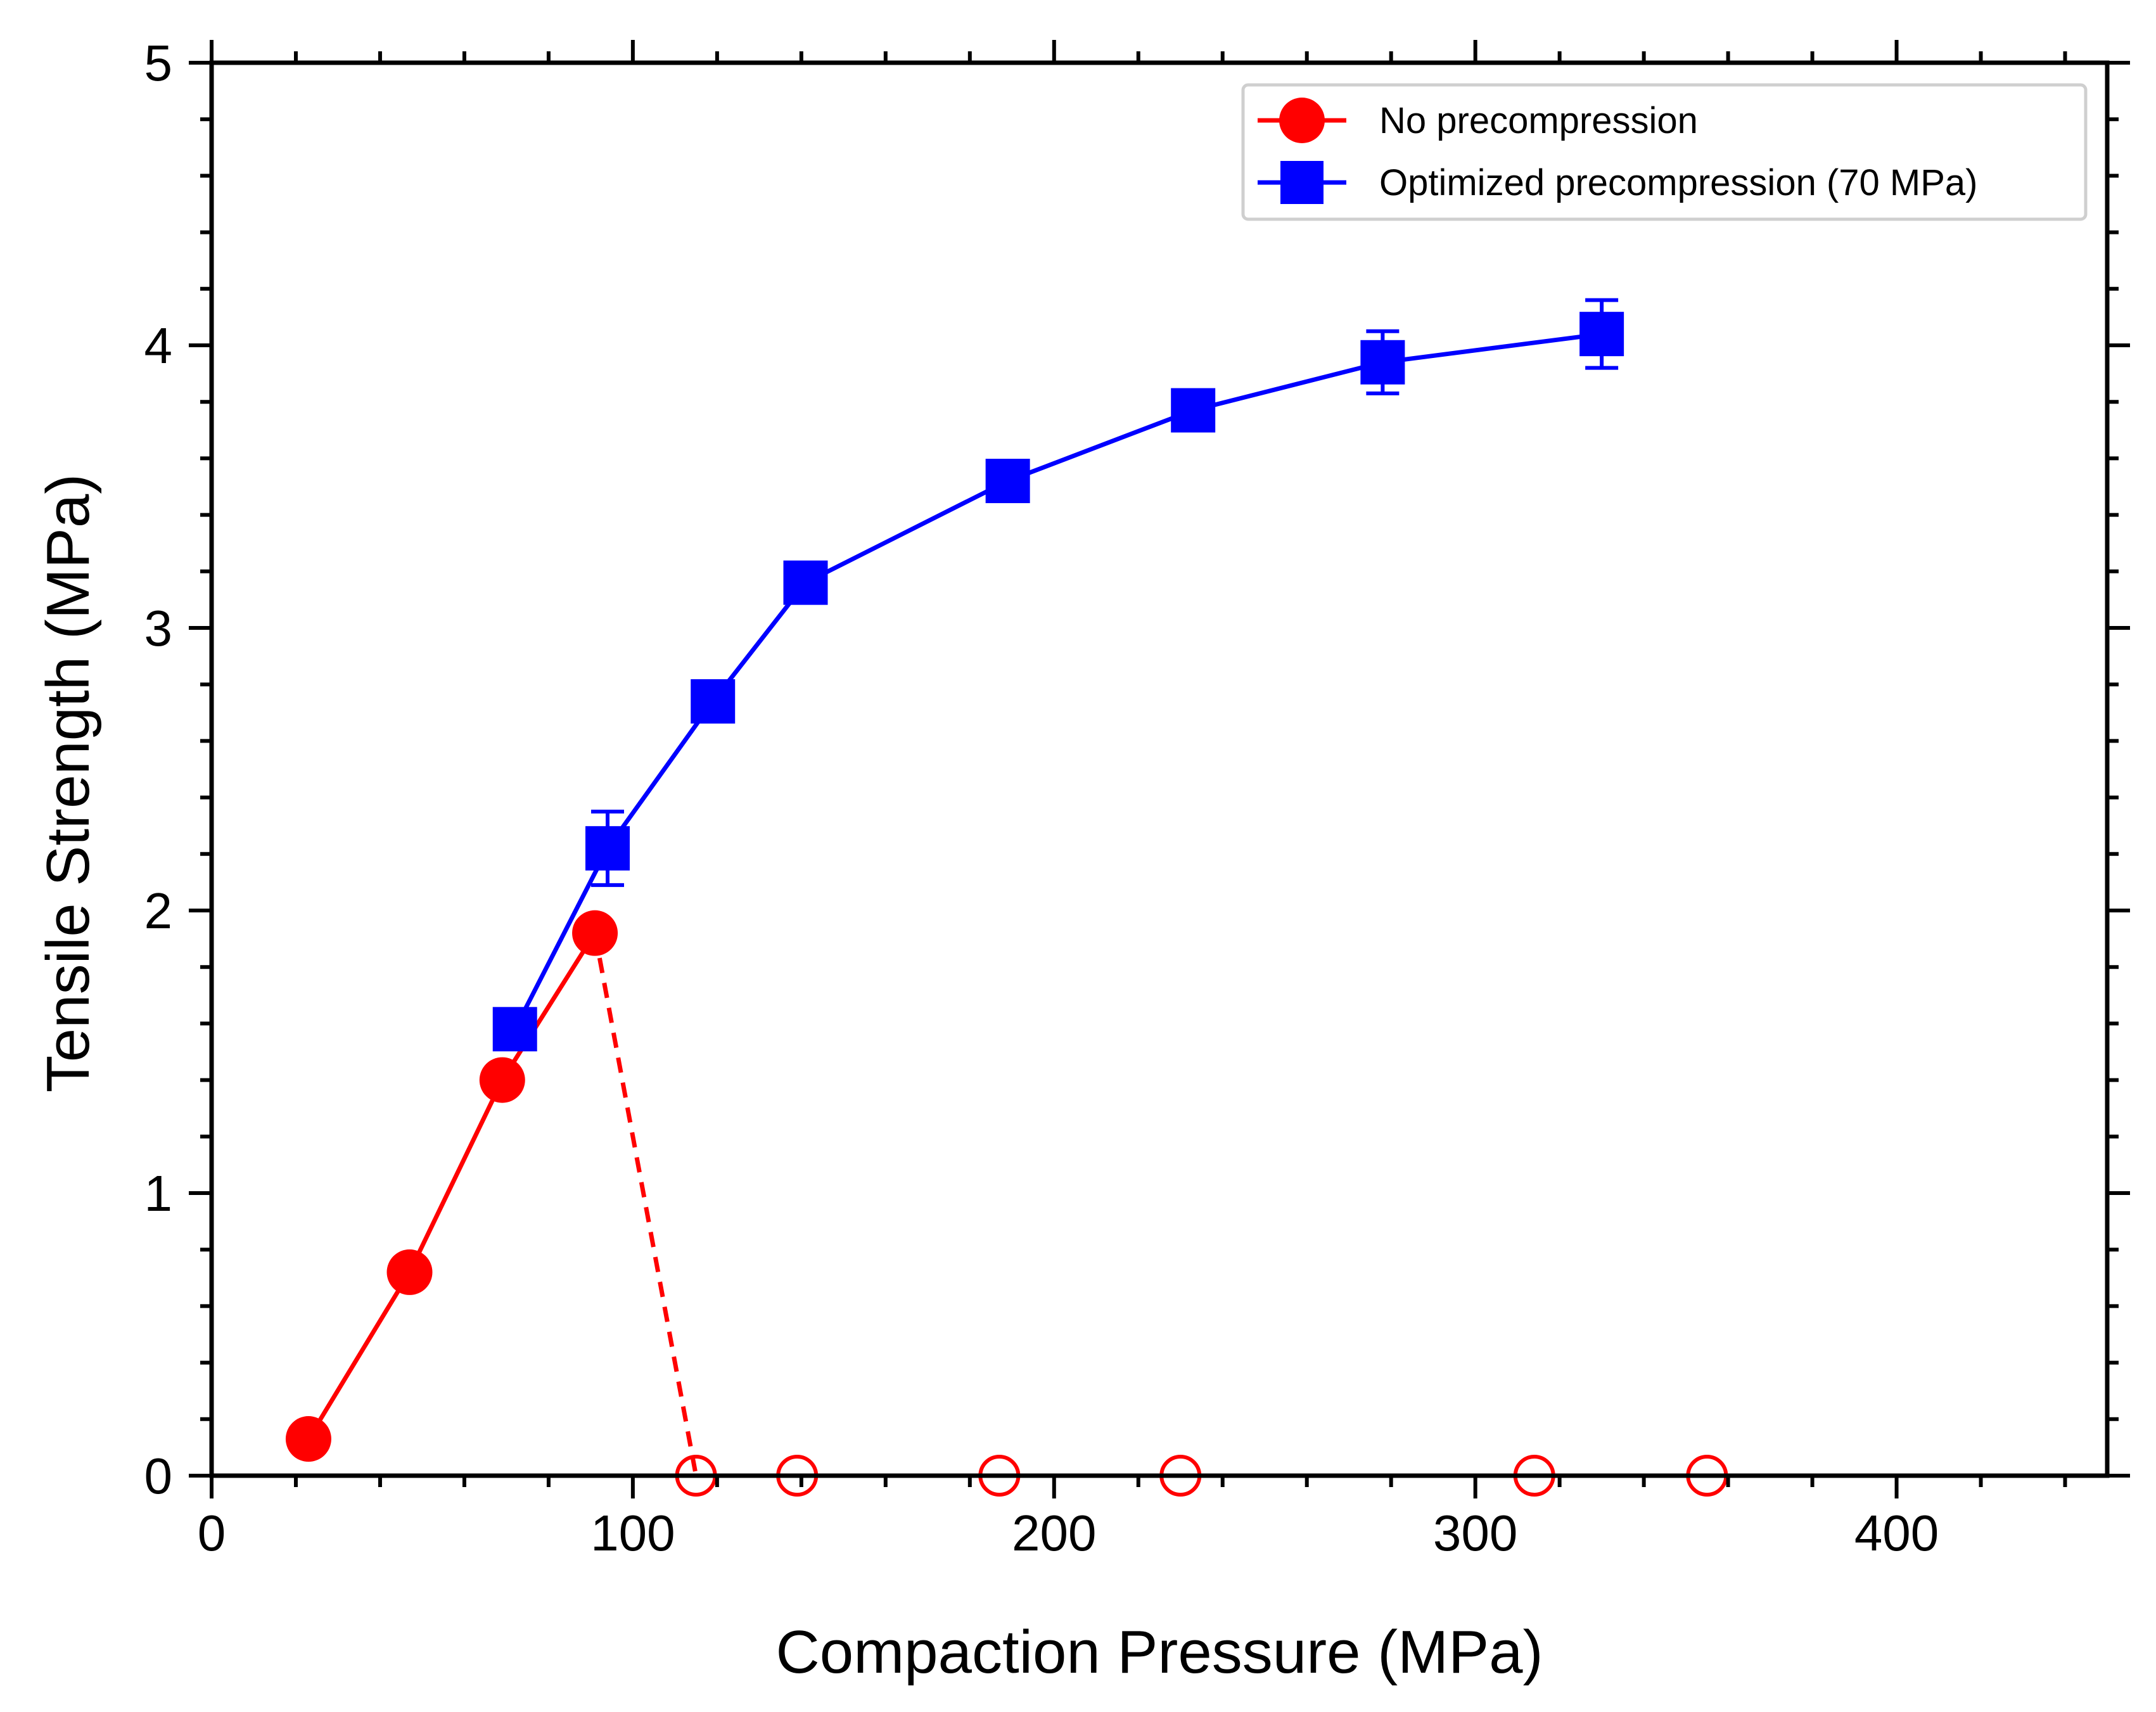  I want to click on x-tick-label: 300, so click(1475, 1533).